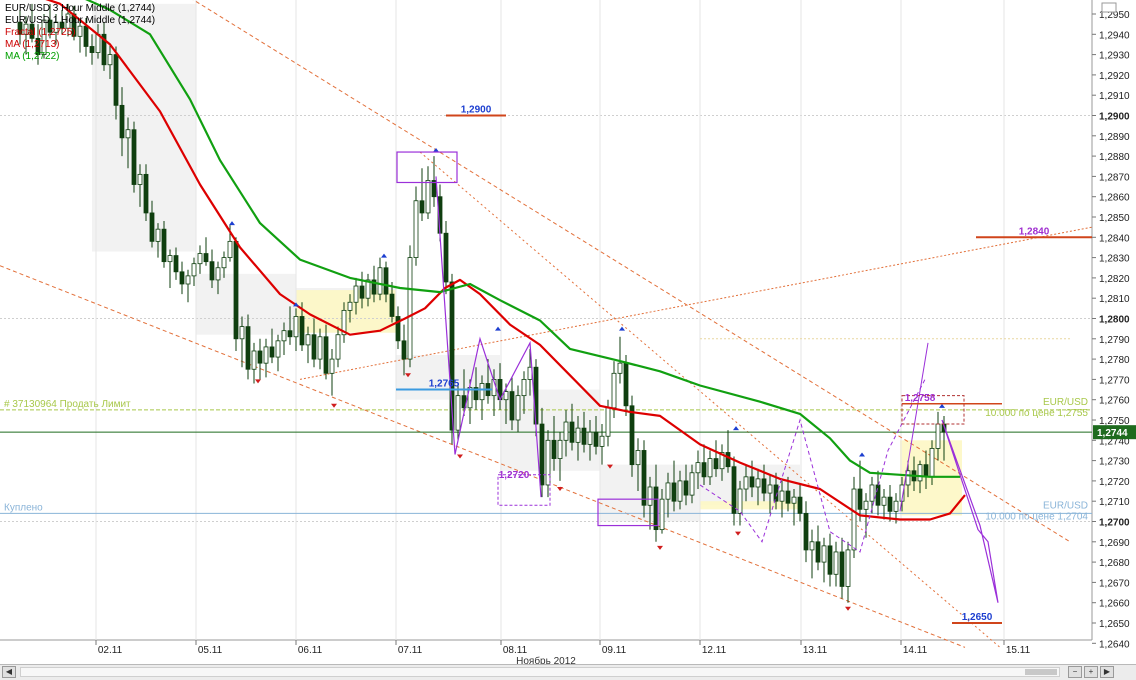  I want to click on projection-arrow, so click(970, 511).